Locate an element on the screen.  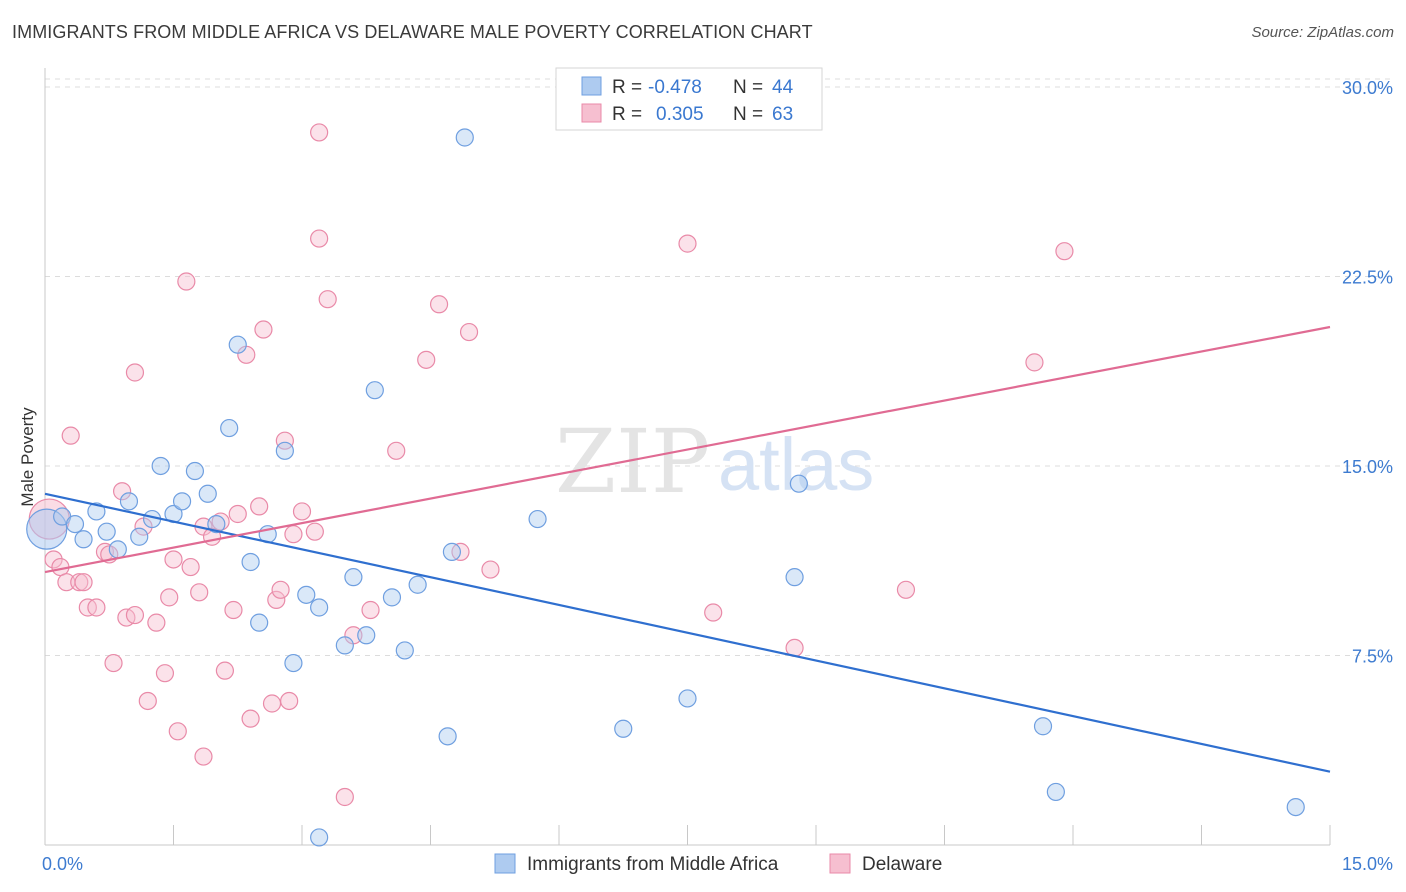
legend-n-label-2: N = is located at coordinates (748, 114).